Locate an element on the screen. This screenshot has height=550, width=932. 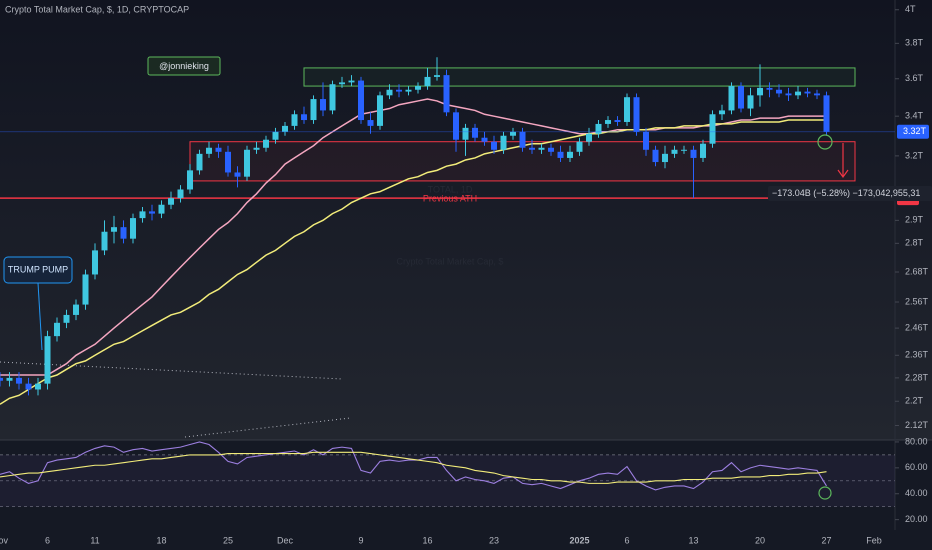
rsi-tick-label: 80.00 is located at coordinates (916, 441).